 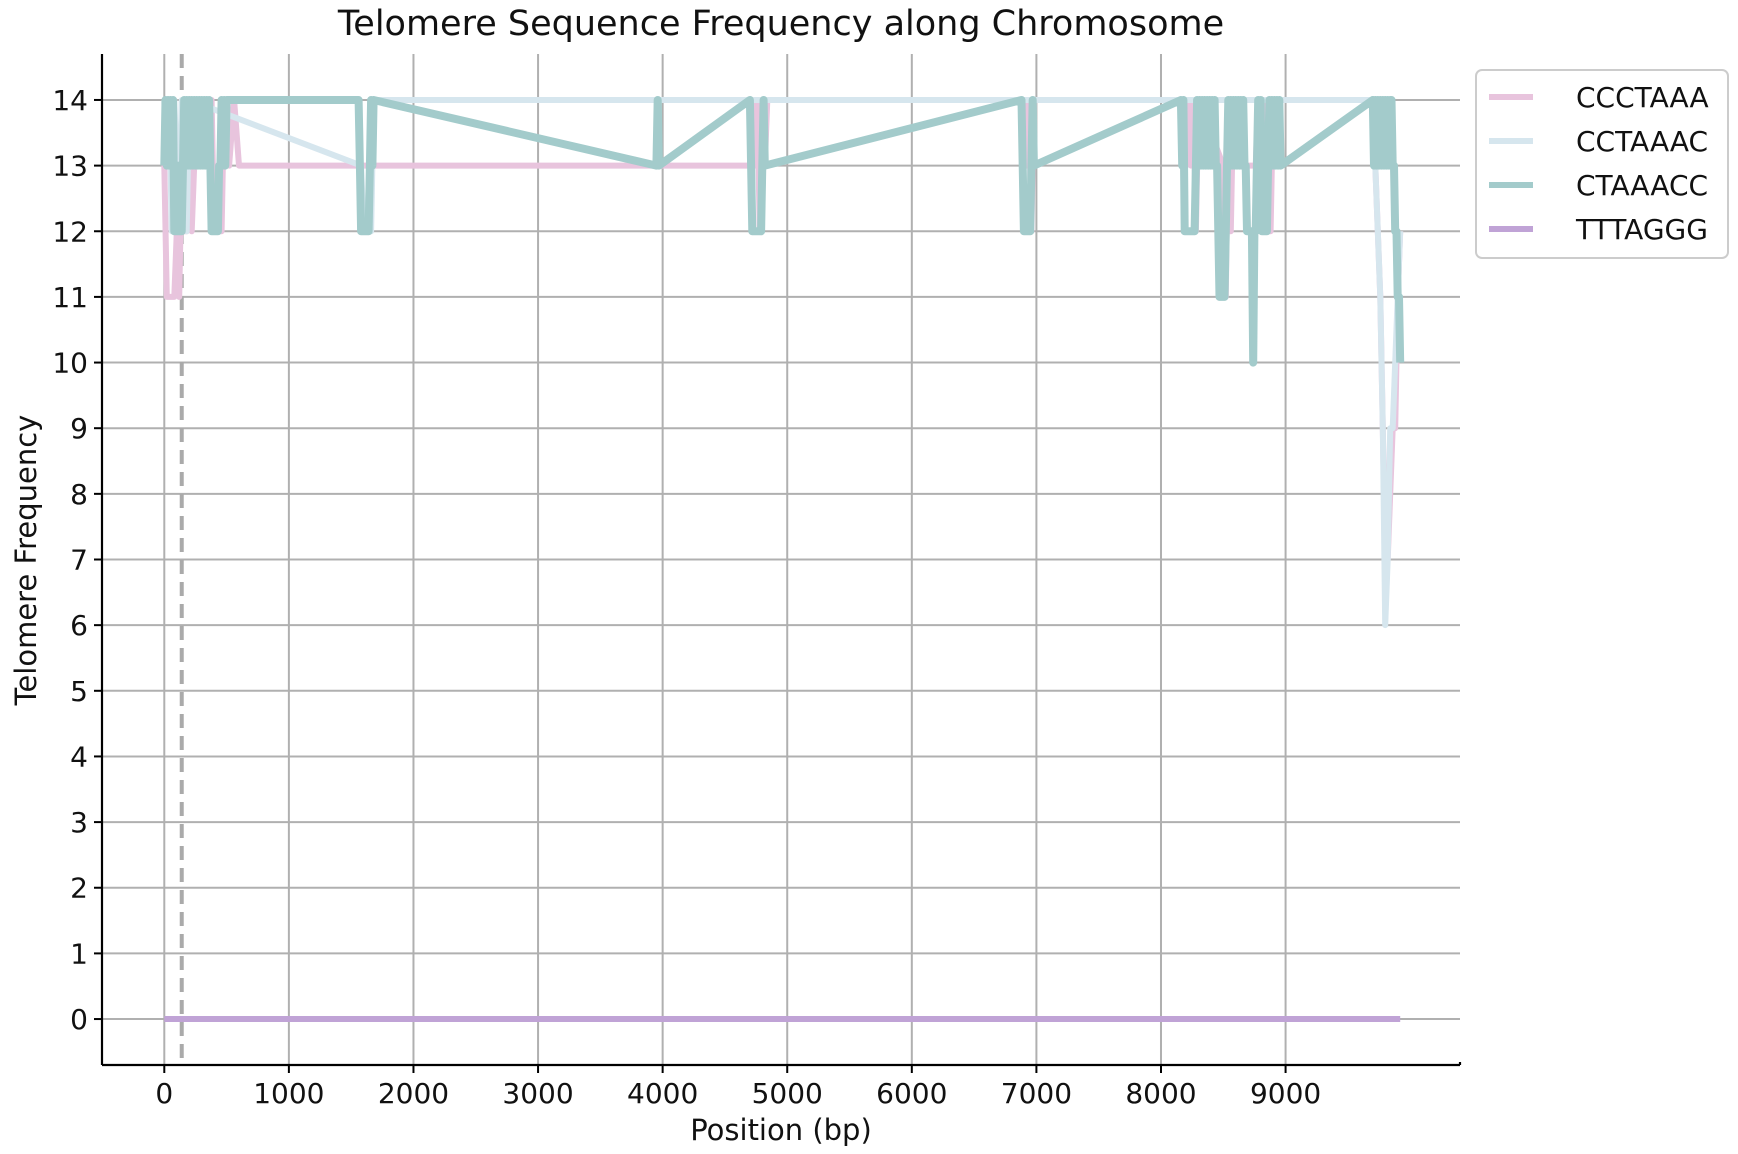 I want to click on y-tick-label: 6, so click(x=79, y=625).